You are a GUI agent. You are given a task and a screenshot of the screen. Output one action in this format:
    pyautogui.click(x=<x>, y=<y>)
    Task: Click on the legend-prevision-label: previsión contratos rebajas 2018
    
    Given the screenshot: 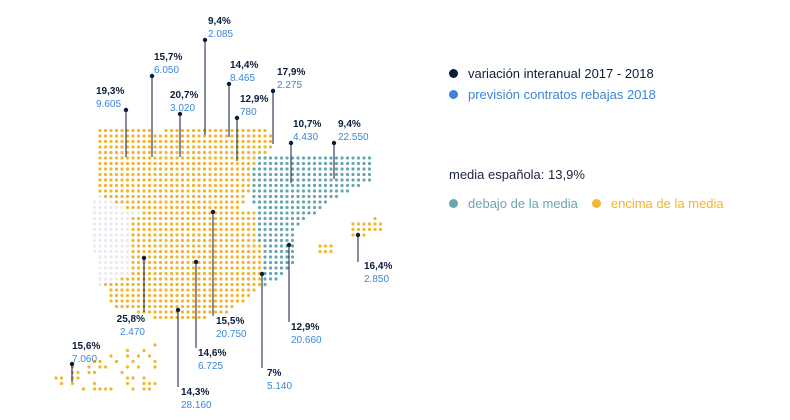 What is the action you would take?
    pyautogui.click(x=562, y=94)
    